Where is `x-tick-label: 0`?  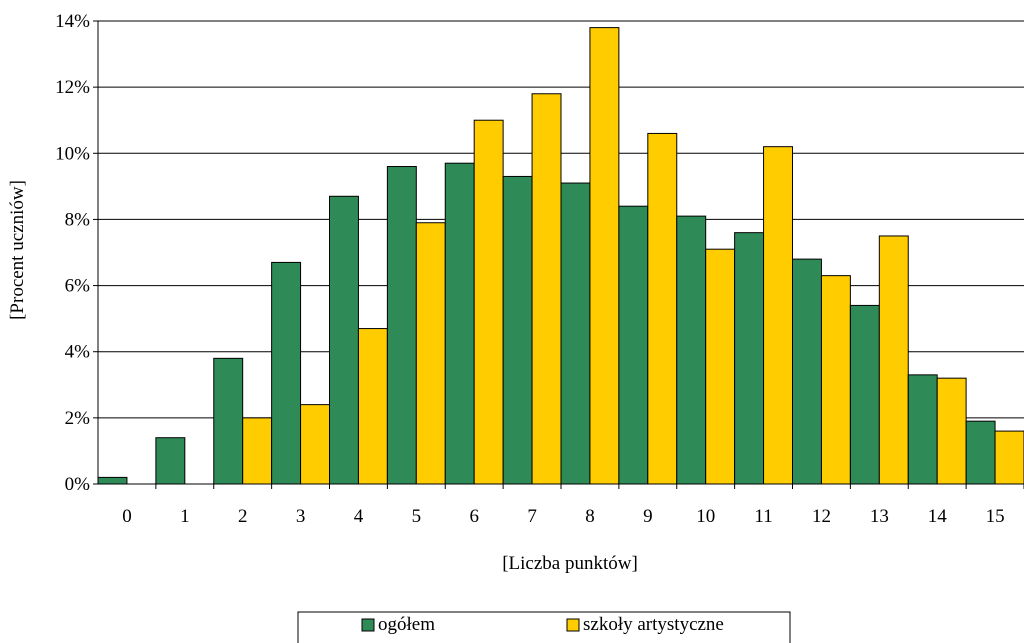 x-tick-label: 0 is located at coordinates (127, 516).